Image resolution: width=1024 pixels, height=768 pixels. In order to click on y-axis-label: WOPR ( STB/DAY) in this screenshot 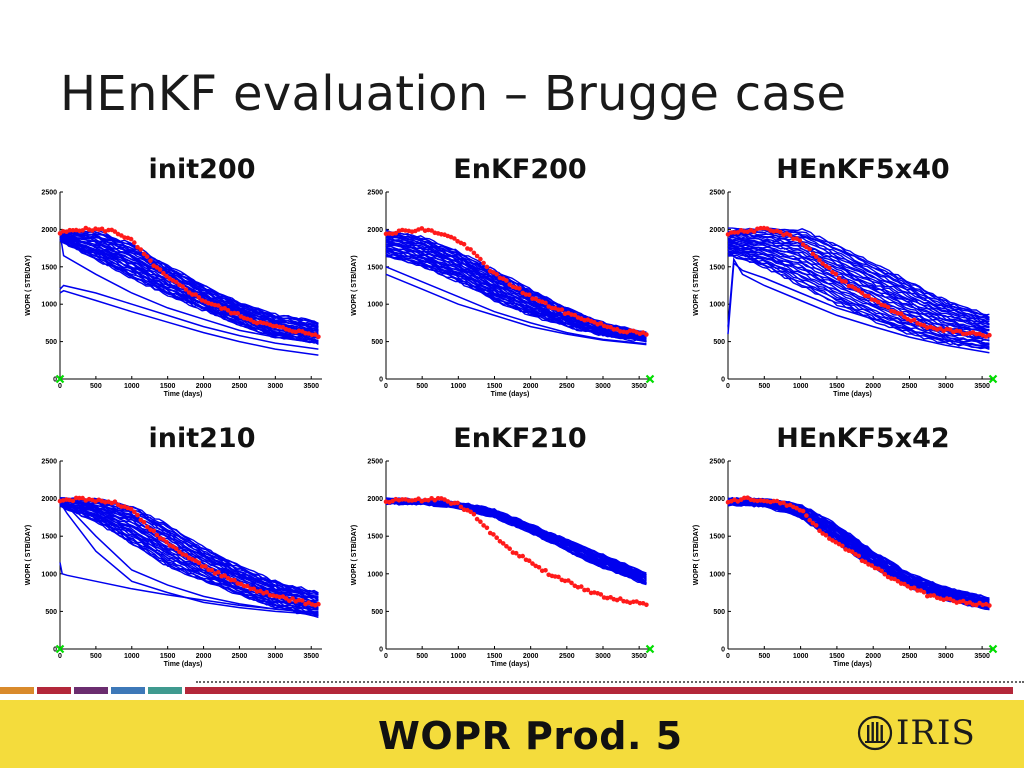, I will do `click(28, 555)`.